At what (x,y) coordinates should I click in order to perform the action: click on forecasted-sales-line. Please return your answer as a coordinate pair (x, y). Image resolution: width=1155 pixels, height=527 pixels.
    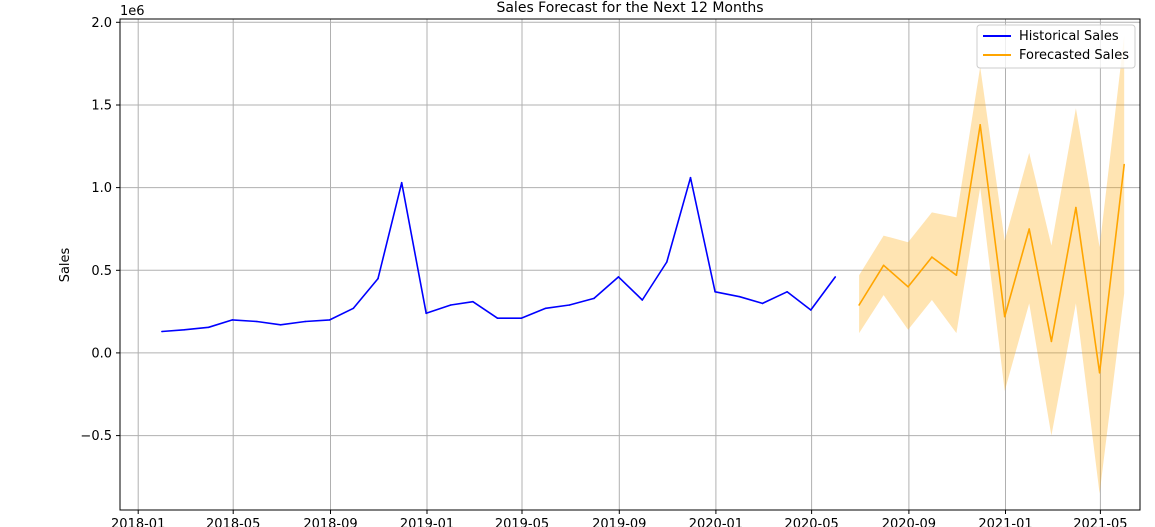
    Looking at the image, I should click on (991, 249).